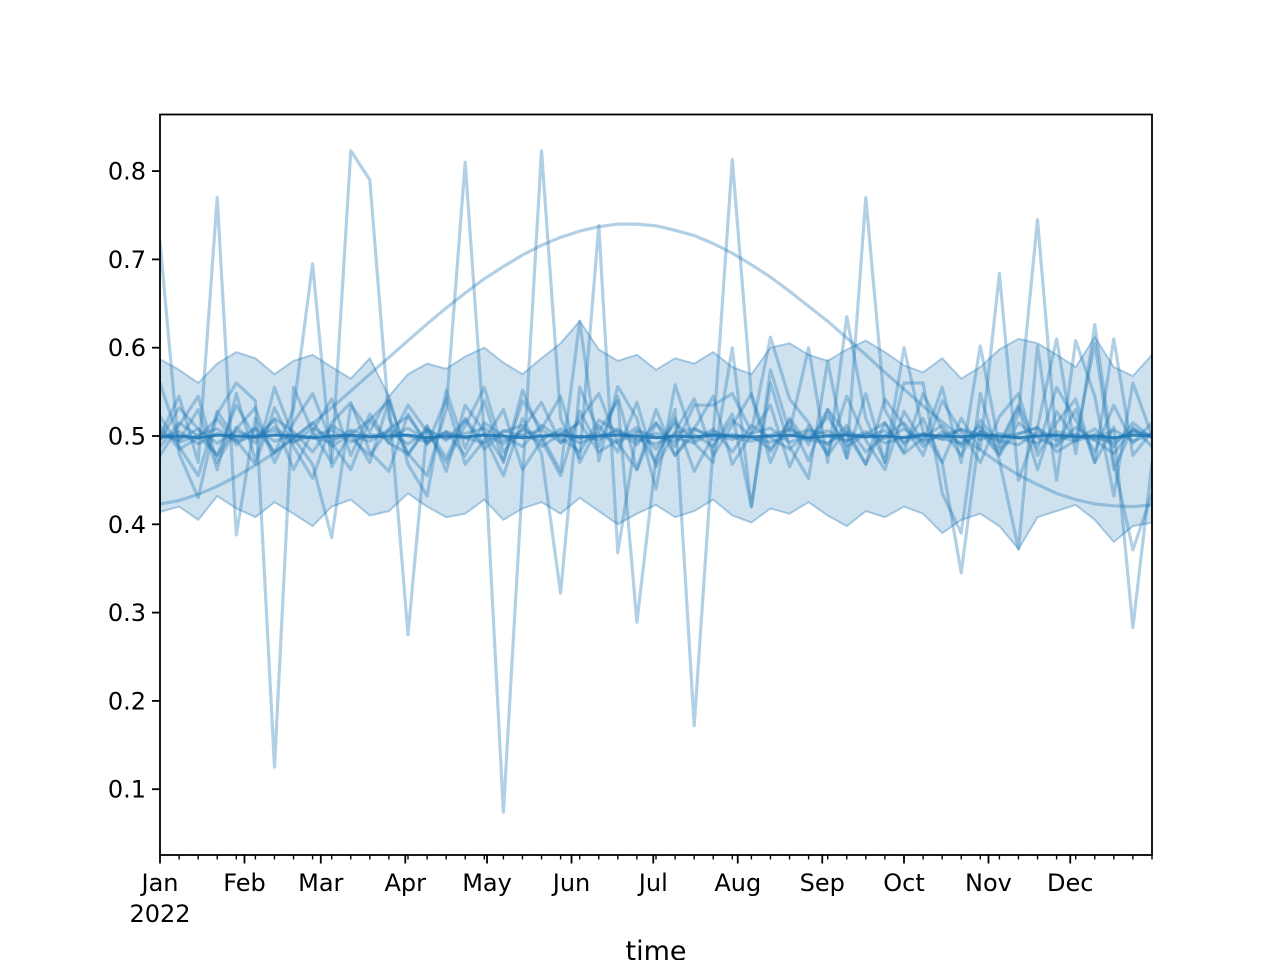 This screenshot has height=960, width=1280. What do you see at coordinates (127, 172) in the screenshot?
I see `y-tick-label: 0.8` at bounding box center [127, 172].